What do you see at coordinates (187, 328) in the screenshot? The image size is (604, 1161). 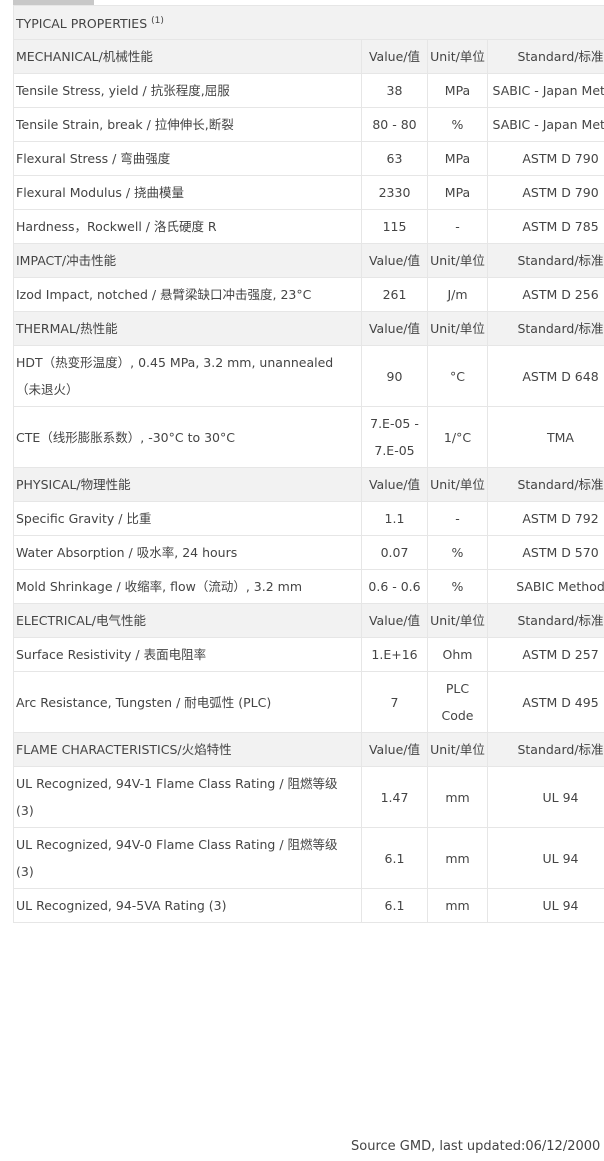 I see `header-property: THERMAL/热性能` at bounding box center [187, 328].